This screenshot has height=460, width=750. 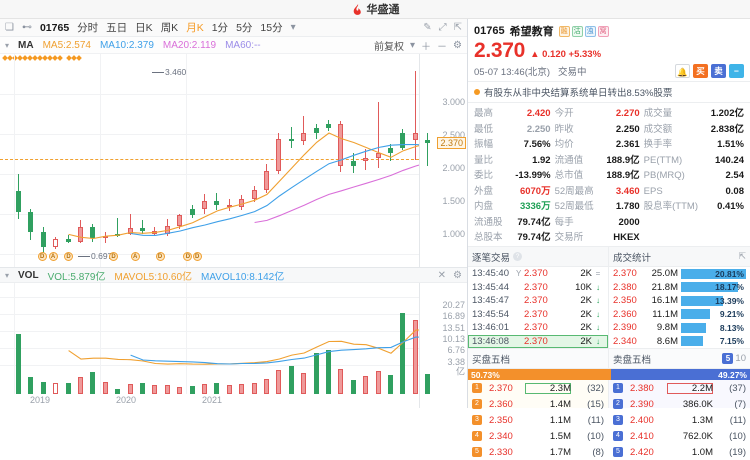 What do you see at coordinates (590, 31) in the screenshot?
I see `tag-turnover: 浊` at bounding box center [590, 31].